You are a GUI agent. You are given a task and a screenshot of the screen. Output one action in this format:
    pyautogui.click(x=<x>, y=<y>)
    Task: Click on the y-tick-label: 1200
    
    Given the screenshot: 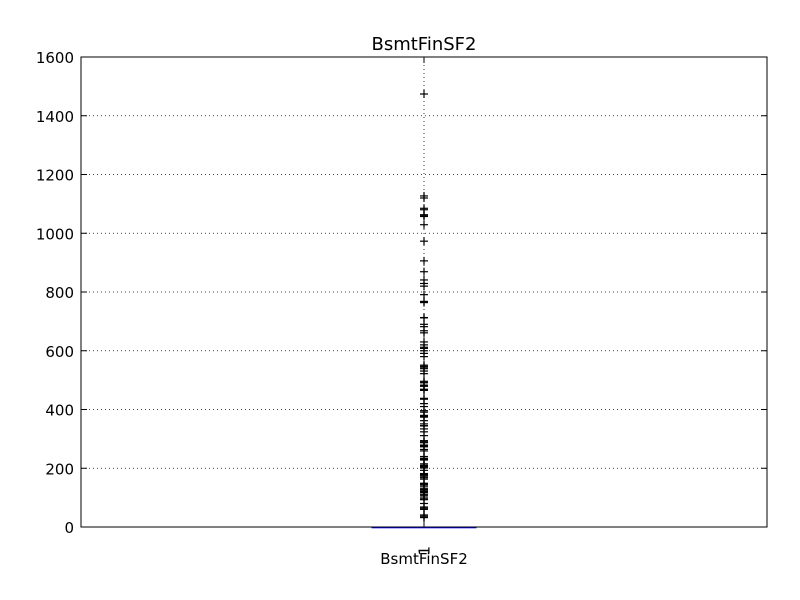 What is the action you would take?
    pyautogui.click(x=55, y=176)
    